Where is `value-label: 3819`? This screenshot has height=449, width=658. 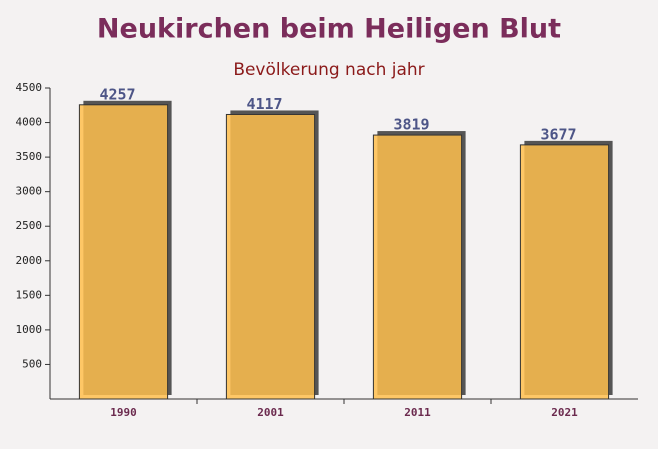 value-label: 3819 is located at coordinates (411, 125).